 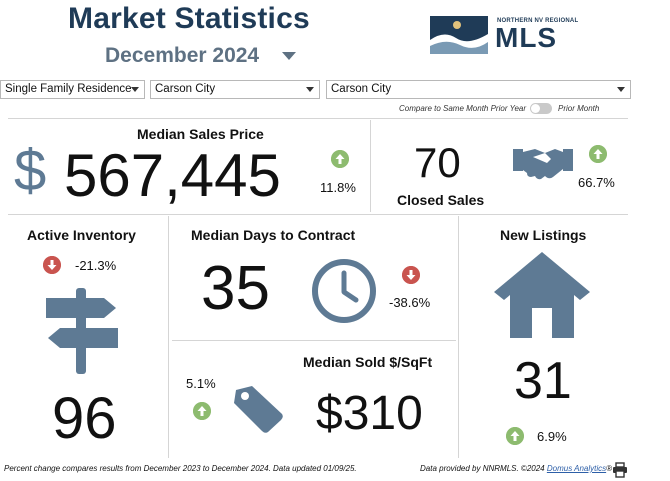 I want to click on month-selector: December 2024, so click(x=182, y=55).